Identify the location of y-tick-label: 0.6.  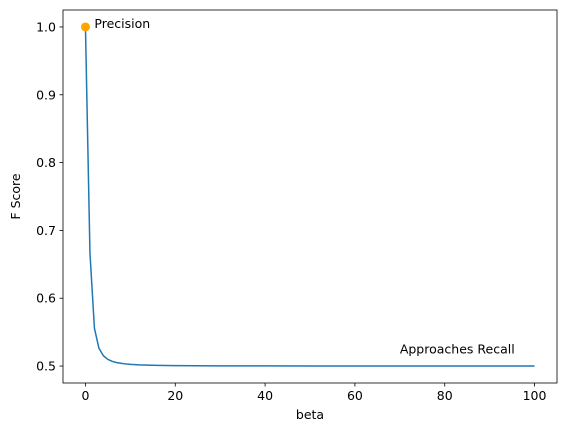
(46, 298).